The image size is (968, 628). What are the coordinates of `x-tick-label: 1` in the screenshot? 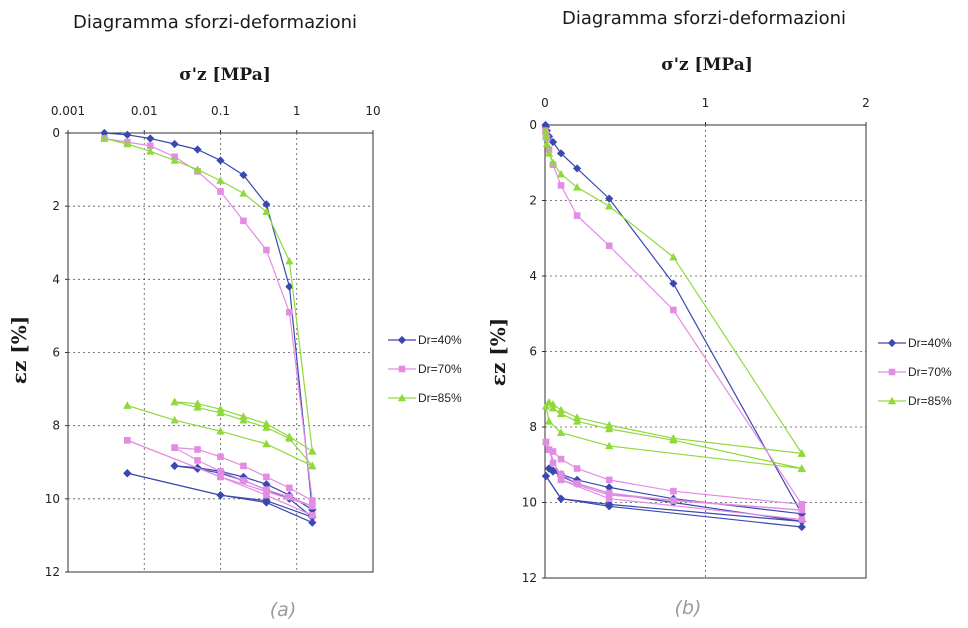 It's located at (297, 111).